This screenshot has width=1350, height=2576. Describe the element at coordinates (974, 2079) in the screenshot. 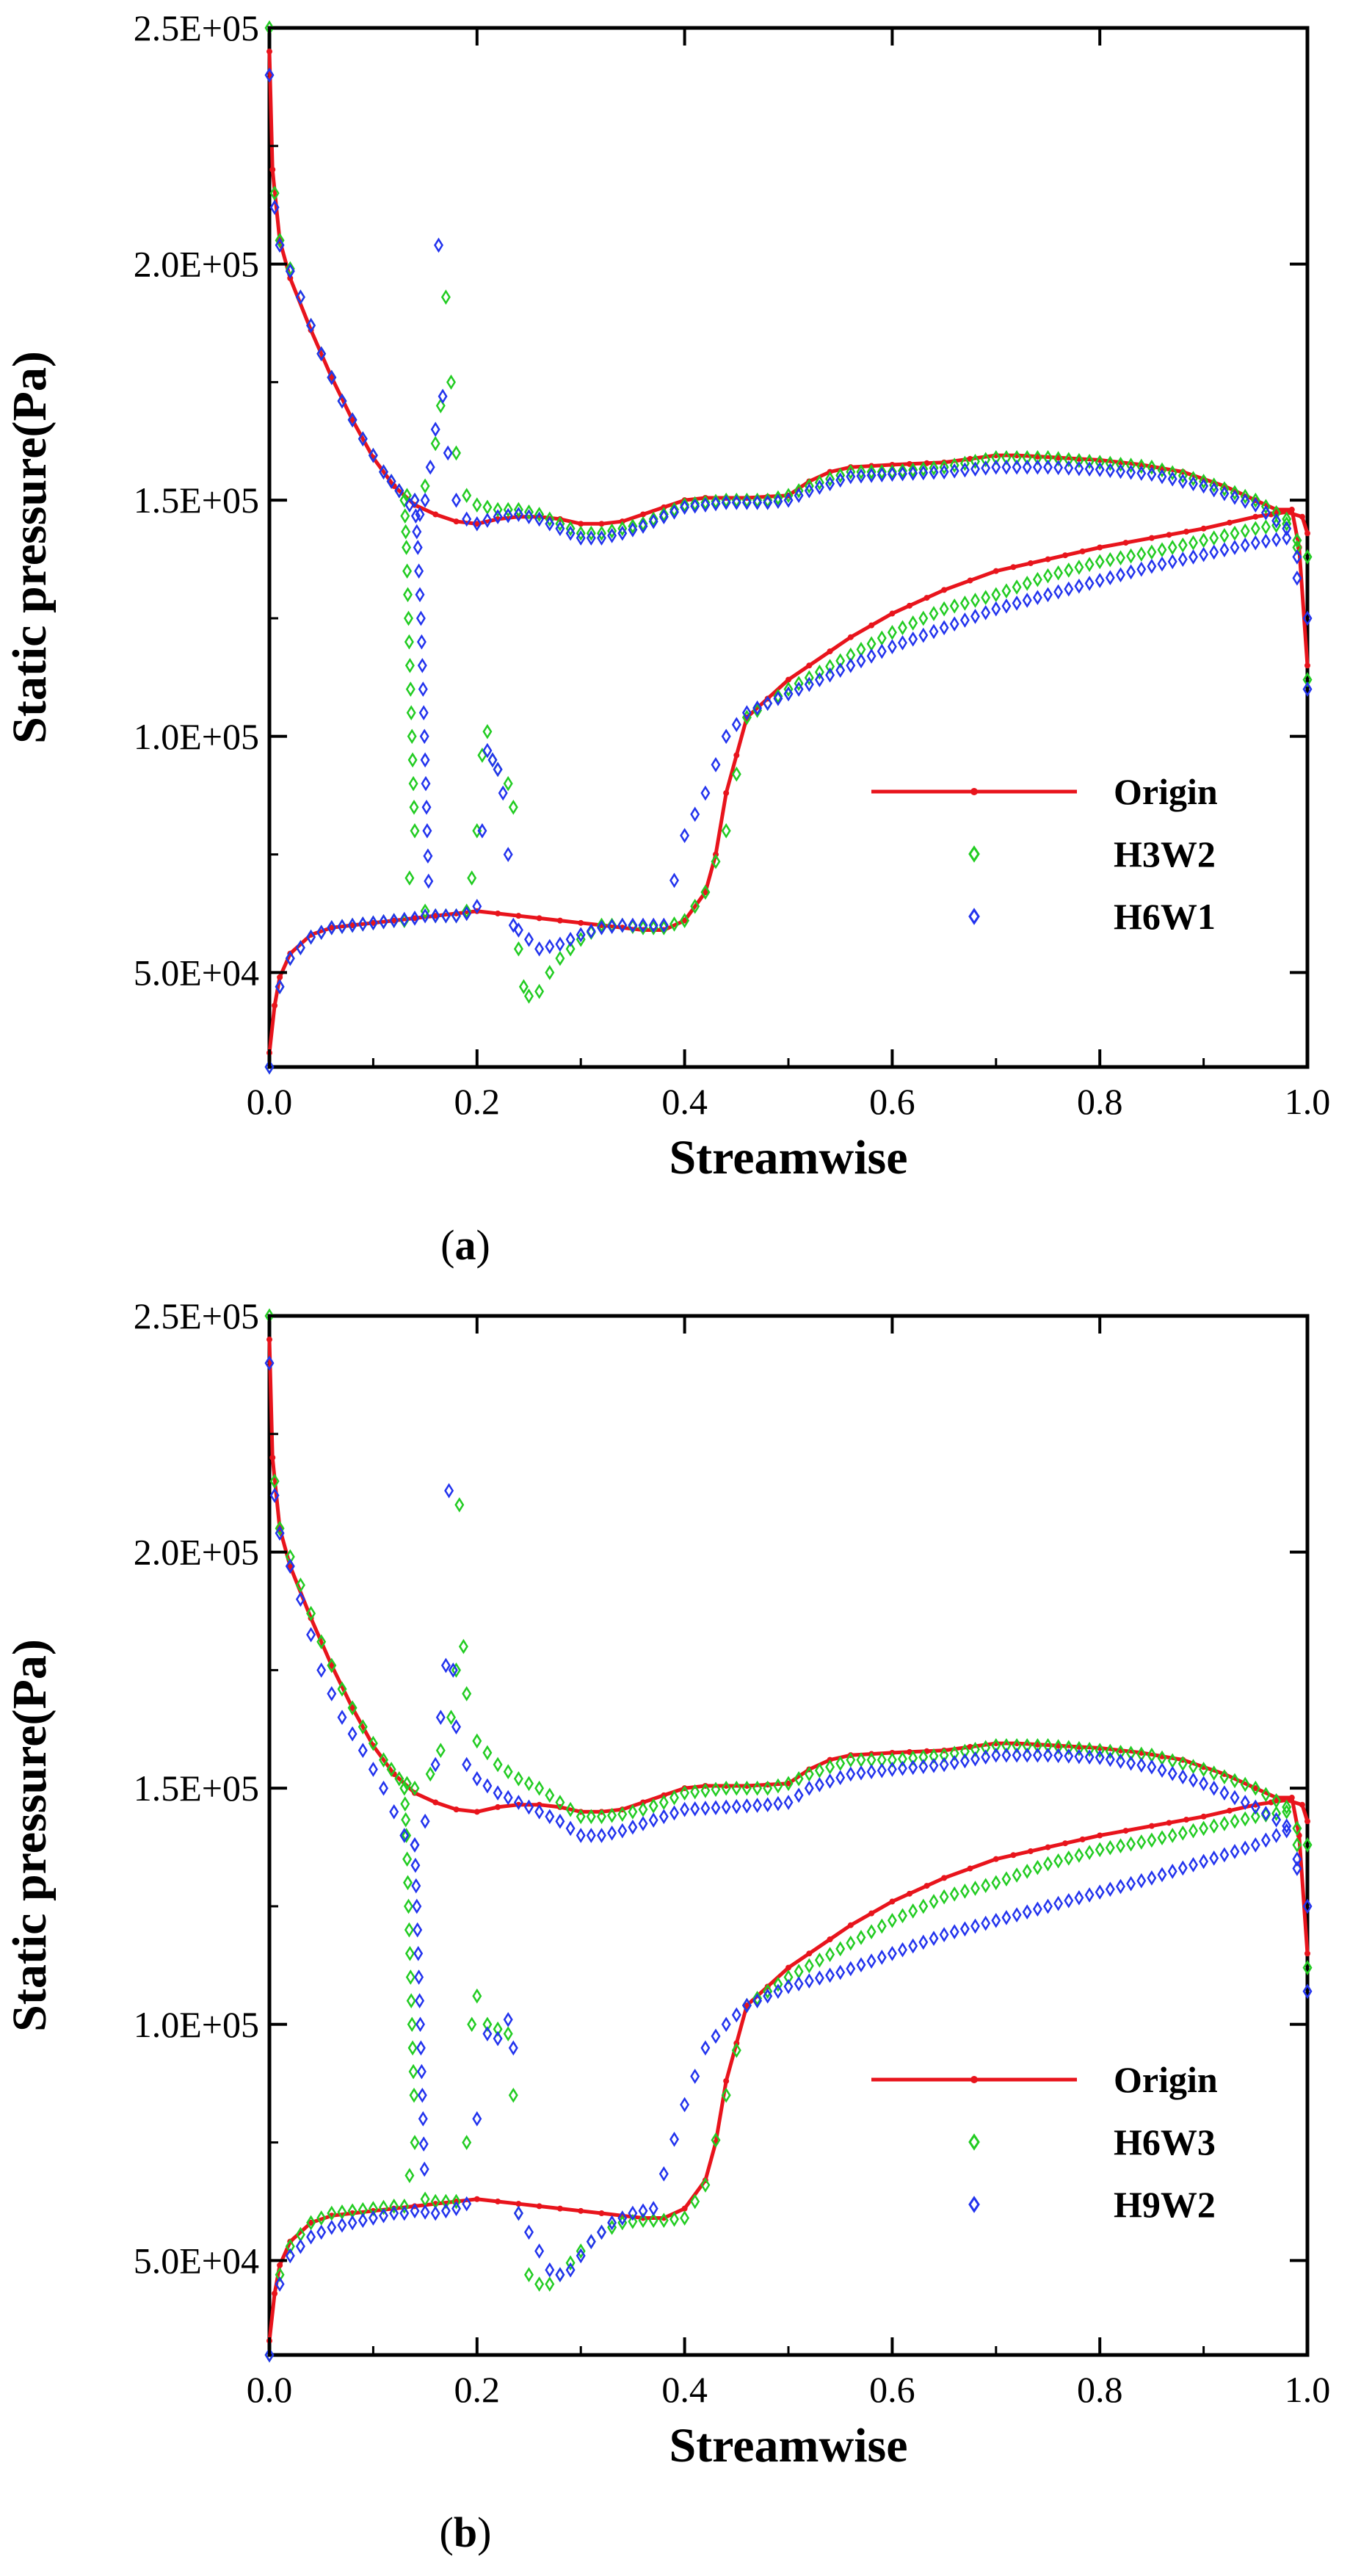

I see `legend-swatch-point` at that location.